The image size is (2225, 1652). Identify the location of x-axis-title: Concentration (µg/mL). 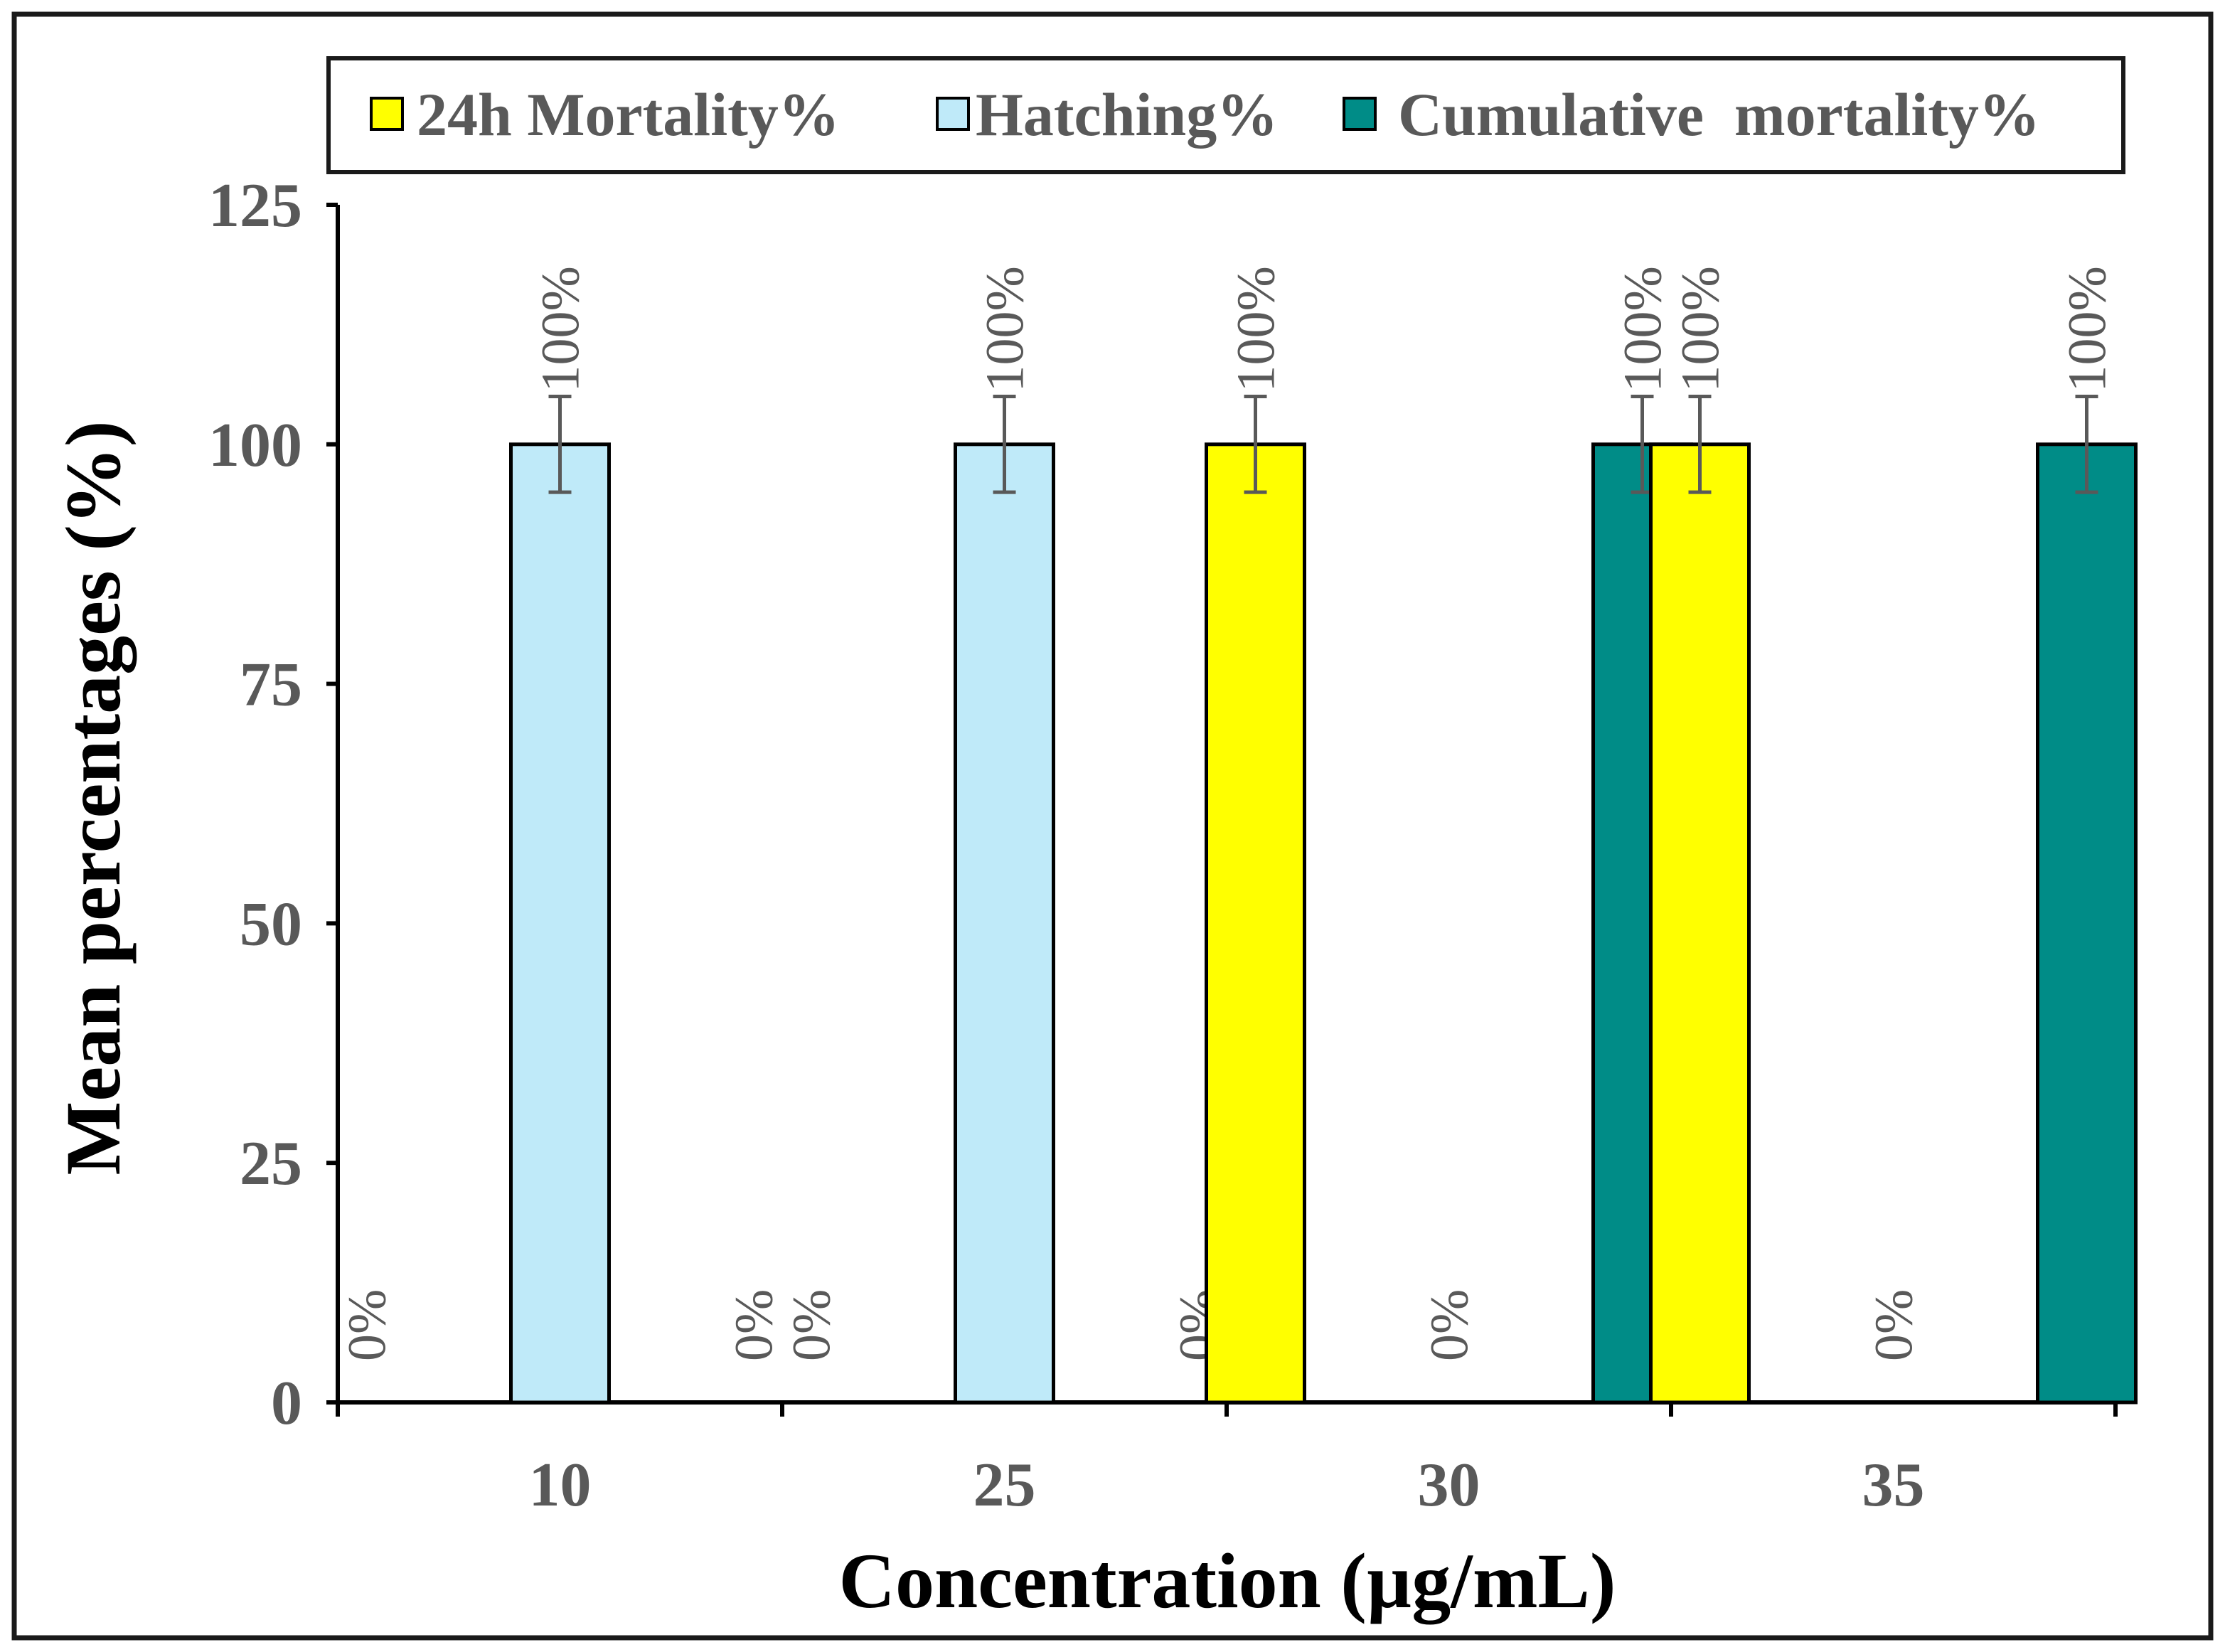
(1227, 1581).